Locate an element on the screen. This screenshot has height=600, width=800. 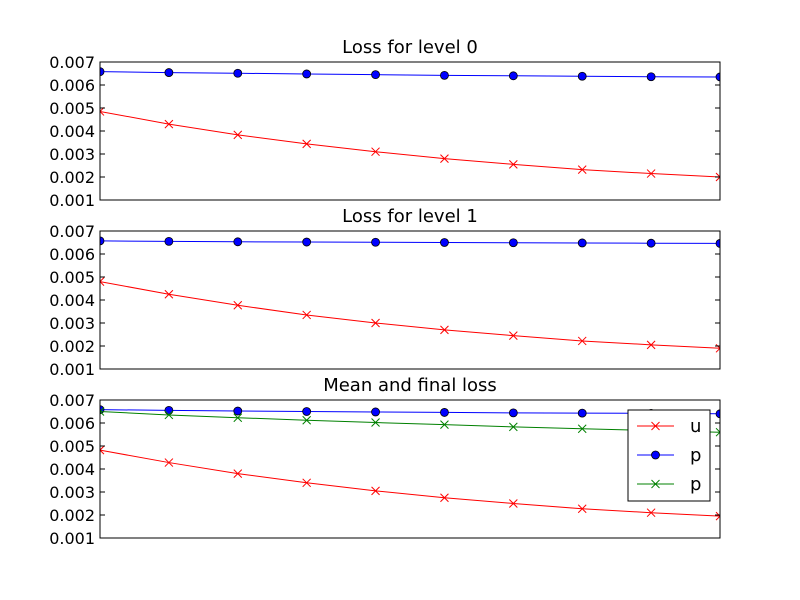
chart-title: Loss for level 0 is located at coordinates (410, 47).